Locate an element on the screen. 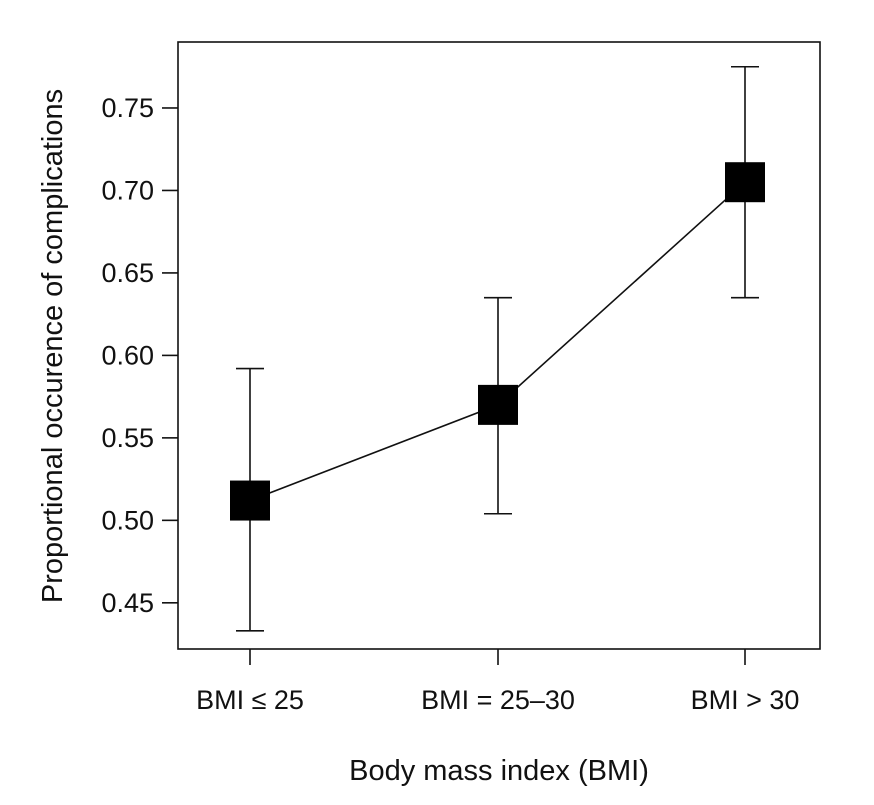 Image resolution: width=874 pixels, height=805 pixels. x-tick-label: BMI ≤ 25 is located at coordinates (250, 700).